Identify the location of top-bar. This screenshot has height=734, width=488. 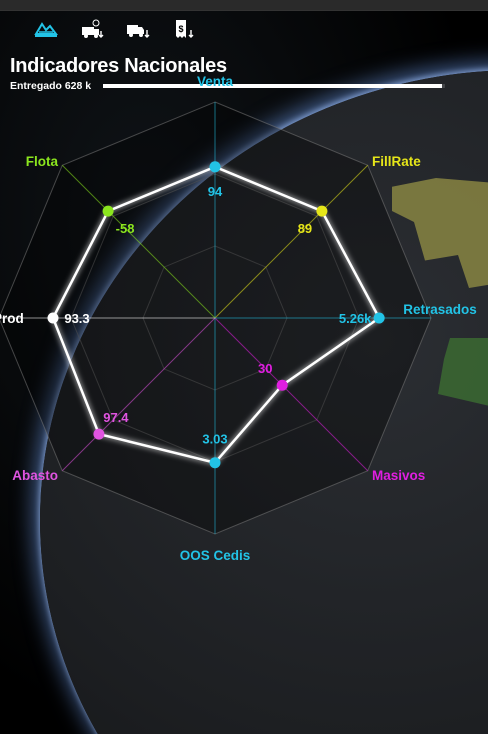
(244, 5).